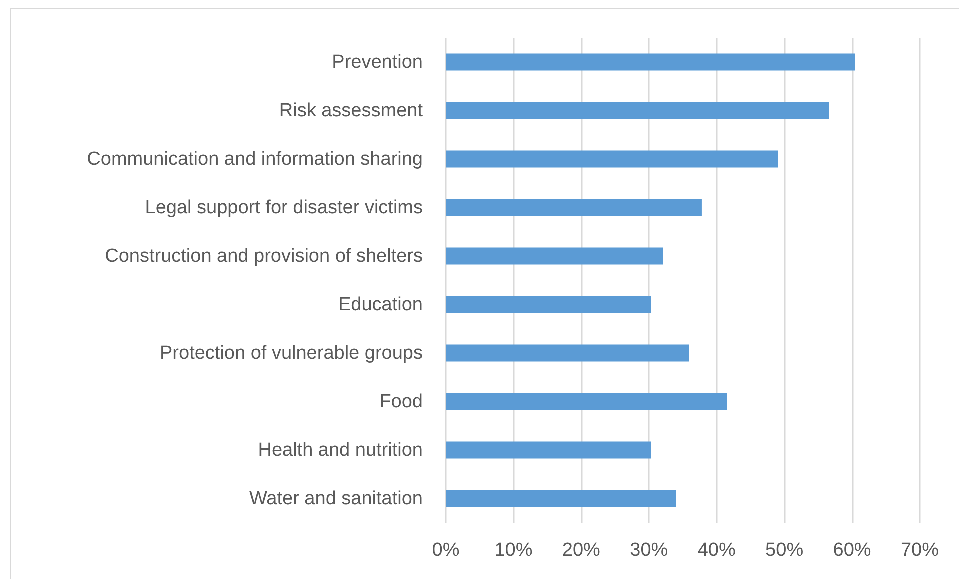 Image resolution: width=959 pixels, height=579 pixels. I want to click on y-tick-label: Education, so click(380, 305).